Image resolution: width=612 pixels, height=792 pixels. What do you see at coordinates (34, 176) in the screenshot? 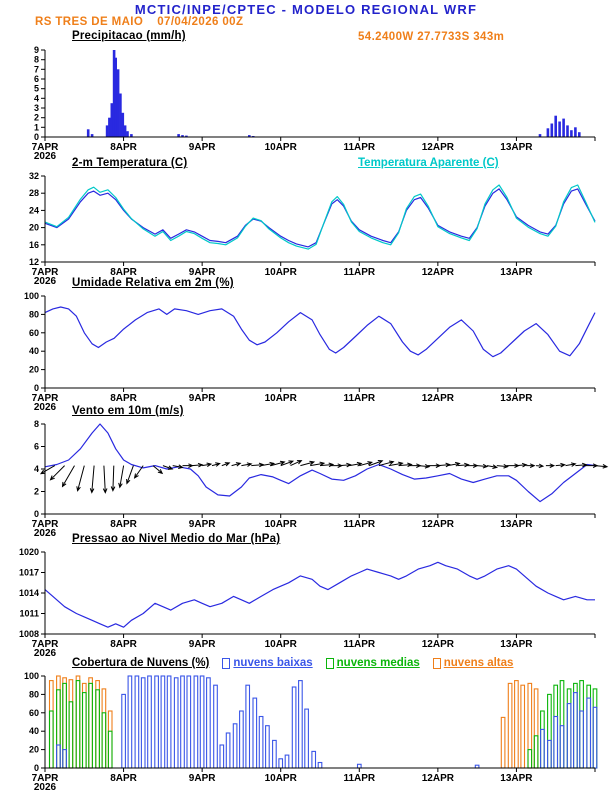
I see `y-tick-label: 32` at bounding box center [34, 176].